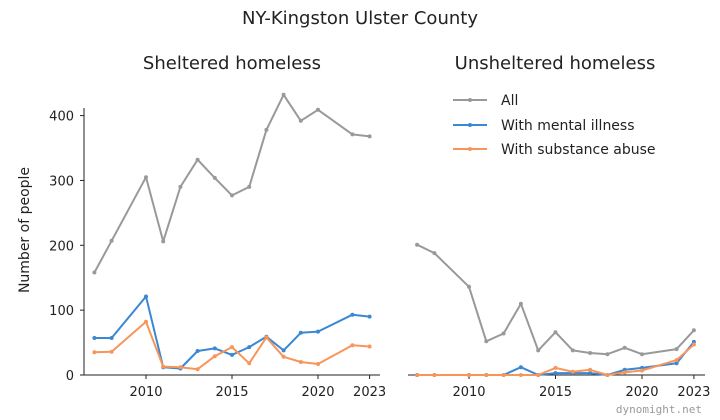 The image size is (720, 420). Describe the element at coordinates (568, 126) in the screenshot. I see `legend-label-mental-illness: With mental illness` at that location.